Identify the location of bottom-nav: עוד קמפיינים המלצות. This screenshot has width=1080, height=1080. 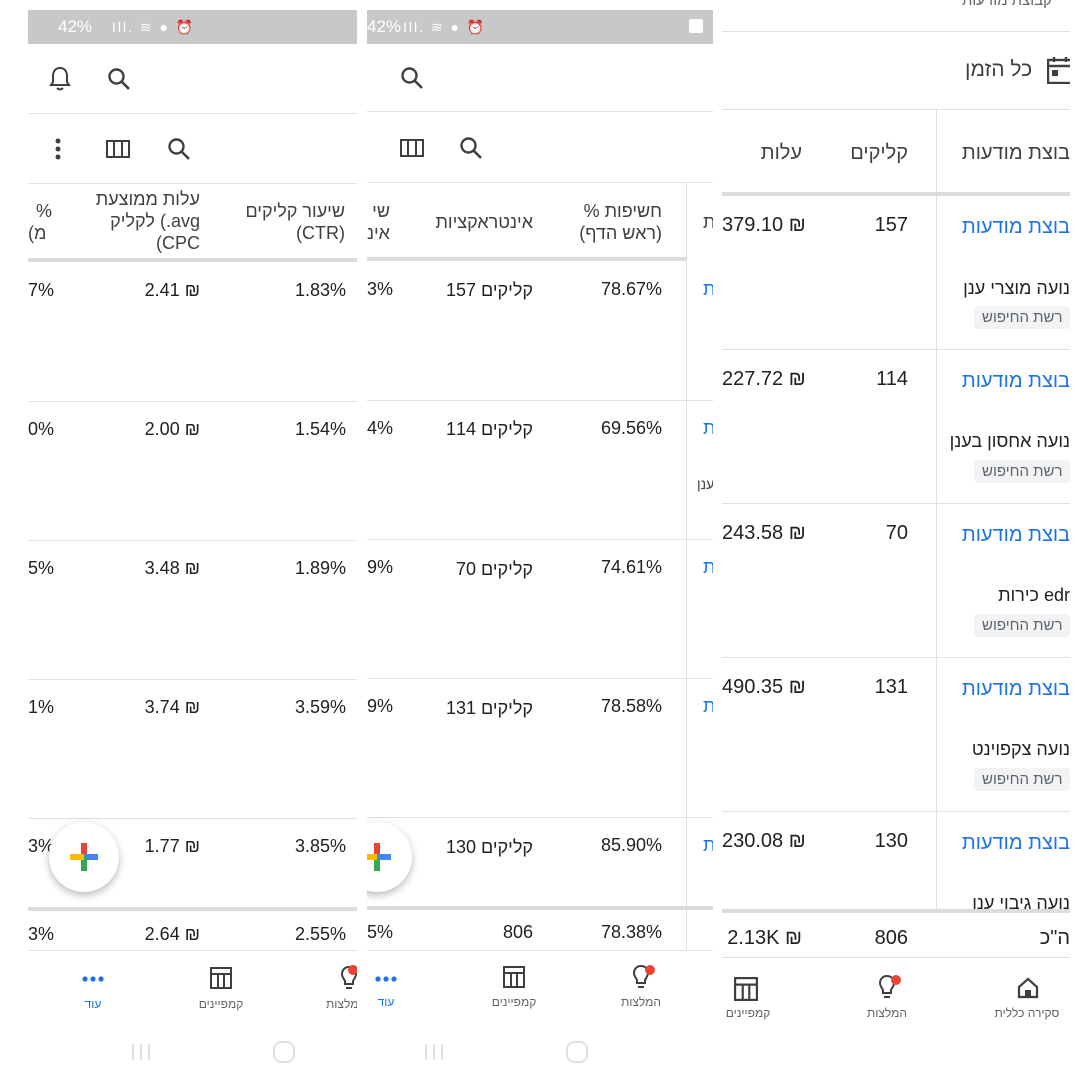
(540, 985).